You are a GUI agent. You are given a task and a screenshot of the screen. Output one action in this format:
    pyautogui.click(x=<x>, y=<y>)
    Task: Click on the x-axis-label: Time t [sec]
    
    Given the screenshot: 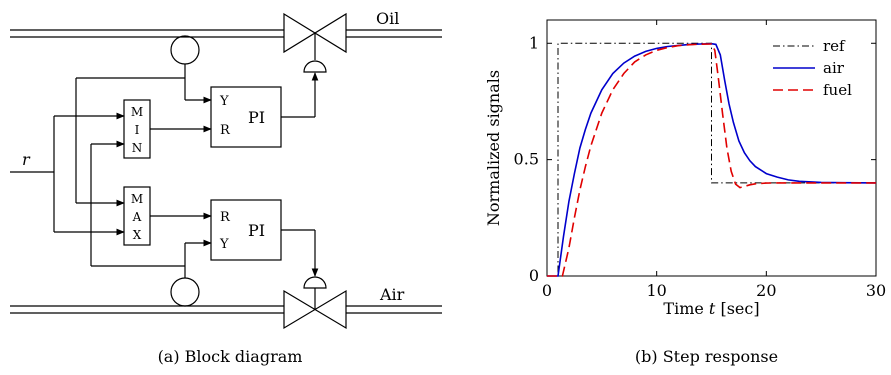 What is the action you would take?
    pyautogui.click(x=711, y=308)
    